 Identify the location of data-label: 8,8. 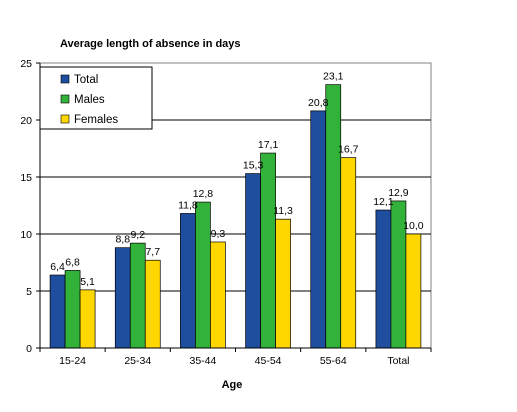
(122, 240).